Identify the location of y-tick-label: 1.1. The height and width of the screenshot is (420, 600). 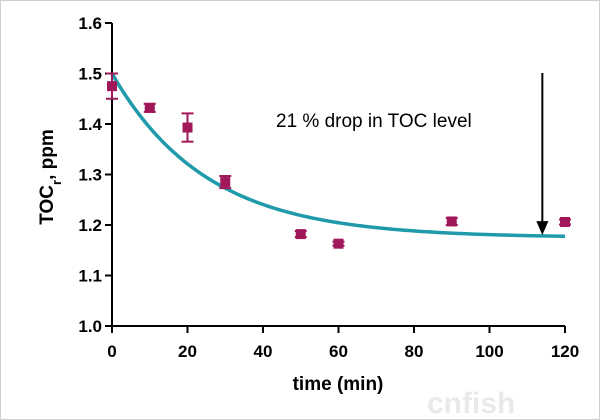
(90, 276).